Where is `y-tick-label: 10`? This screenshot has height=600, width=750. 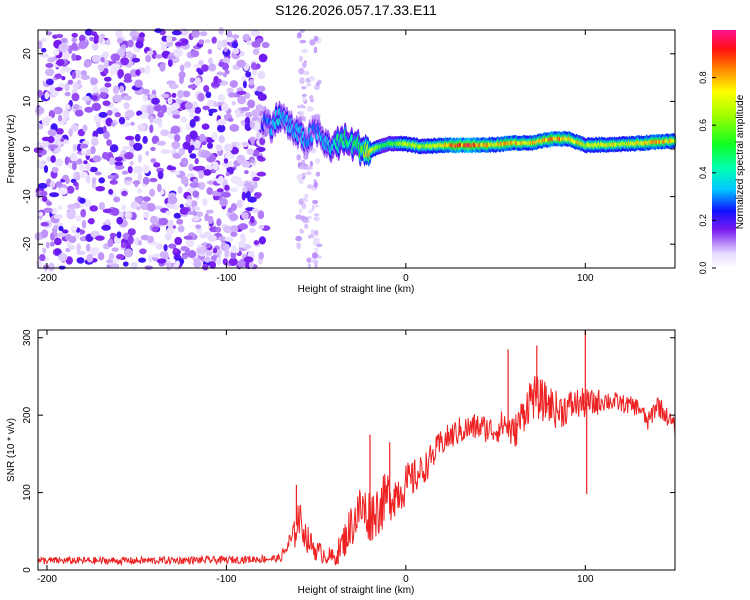 y-tick-label: 10 is located at coordinates (27, 101).